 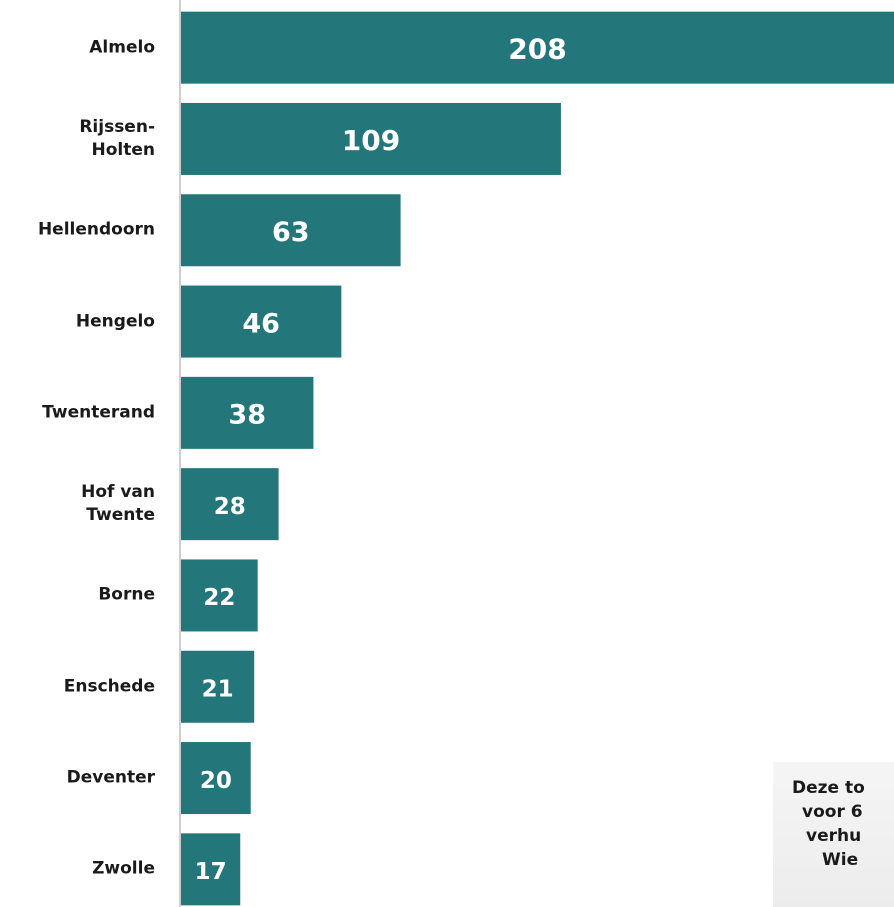 What do you see at coordinates (840, 860) in the screenshot?
I see `annotation-line: Wie` at bounding box center [840, 860].